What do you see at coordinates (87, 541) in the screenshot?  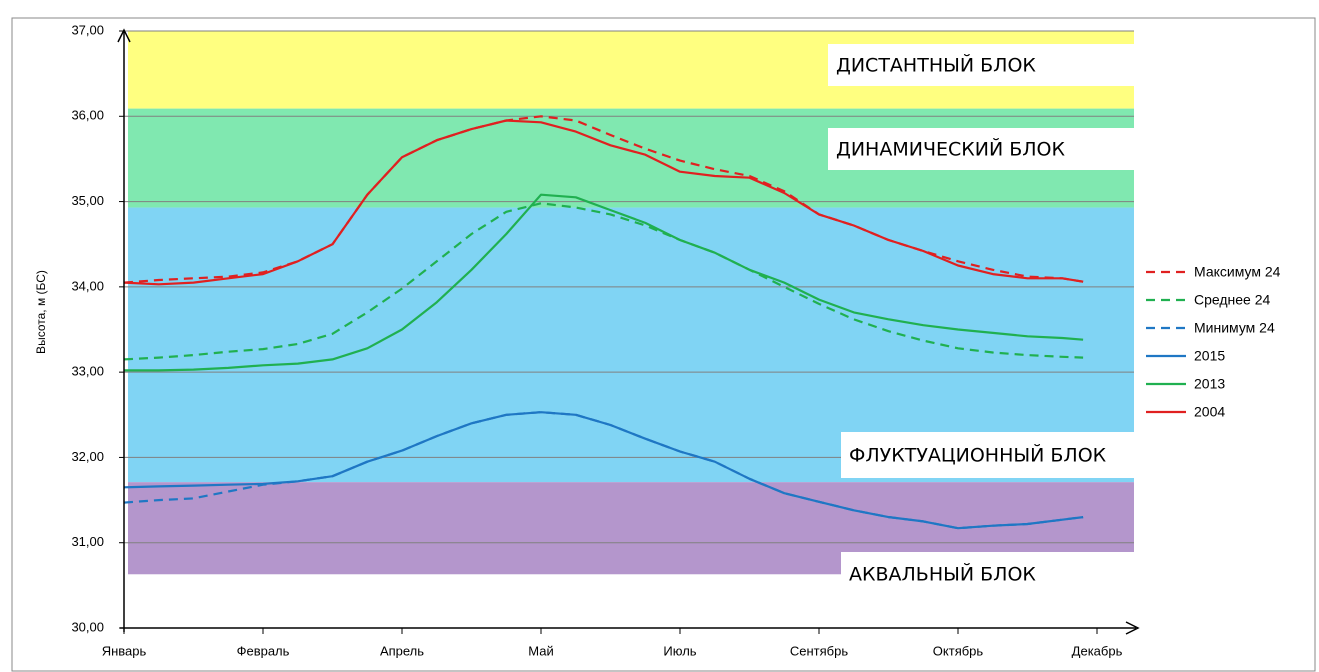 I see `y-tick-label: 31,00` at bounding box center [87, 541].